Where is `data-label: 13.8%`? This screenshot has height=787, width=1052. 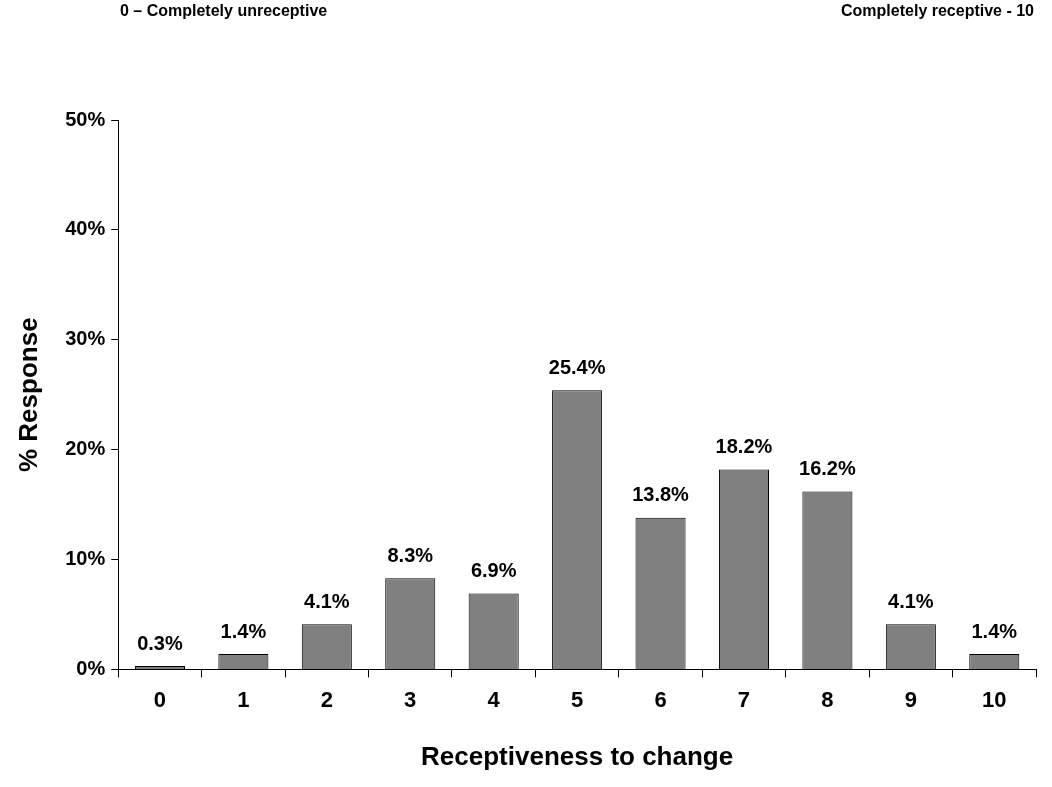 data-label: 13.8% is located at coordinates (661, 494).